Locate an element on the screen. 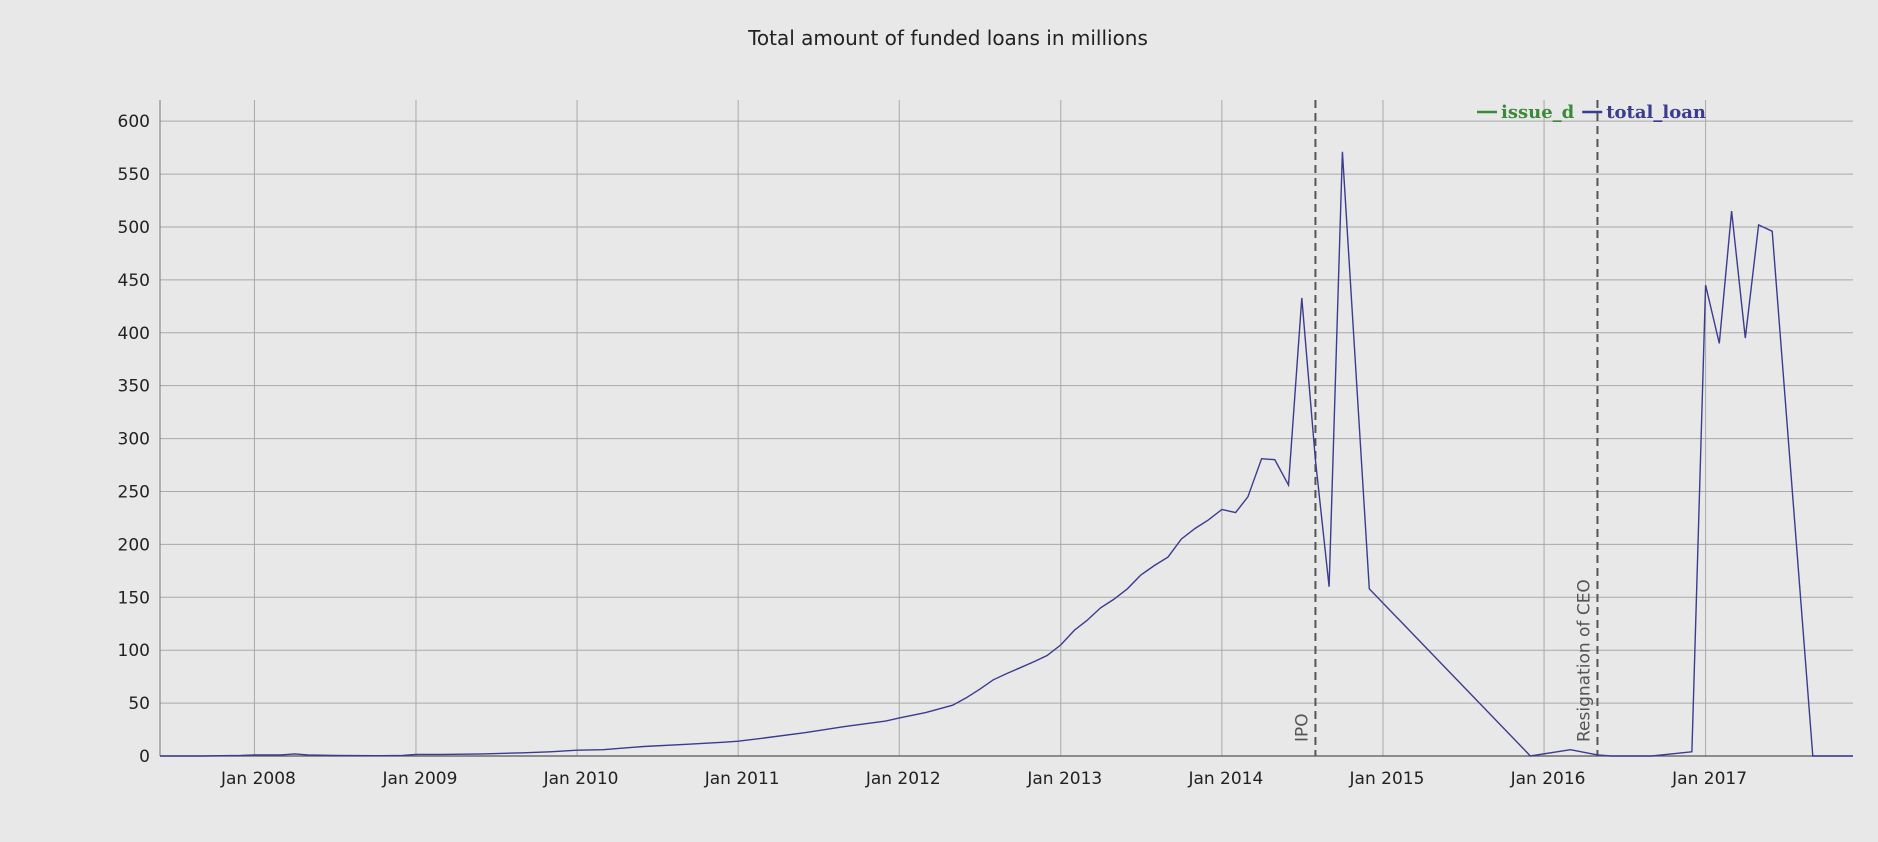 The width and height of the screenshot is (1878, 842). legend: issue_d total_loan is located at coordinates (1591, 112).